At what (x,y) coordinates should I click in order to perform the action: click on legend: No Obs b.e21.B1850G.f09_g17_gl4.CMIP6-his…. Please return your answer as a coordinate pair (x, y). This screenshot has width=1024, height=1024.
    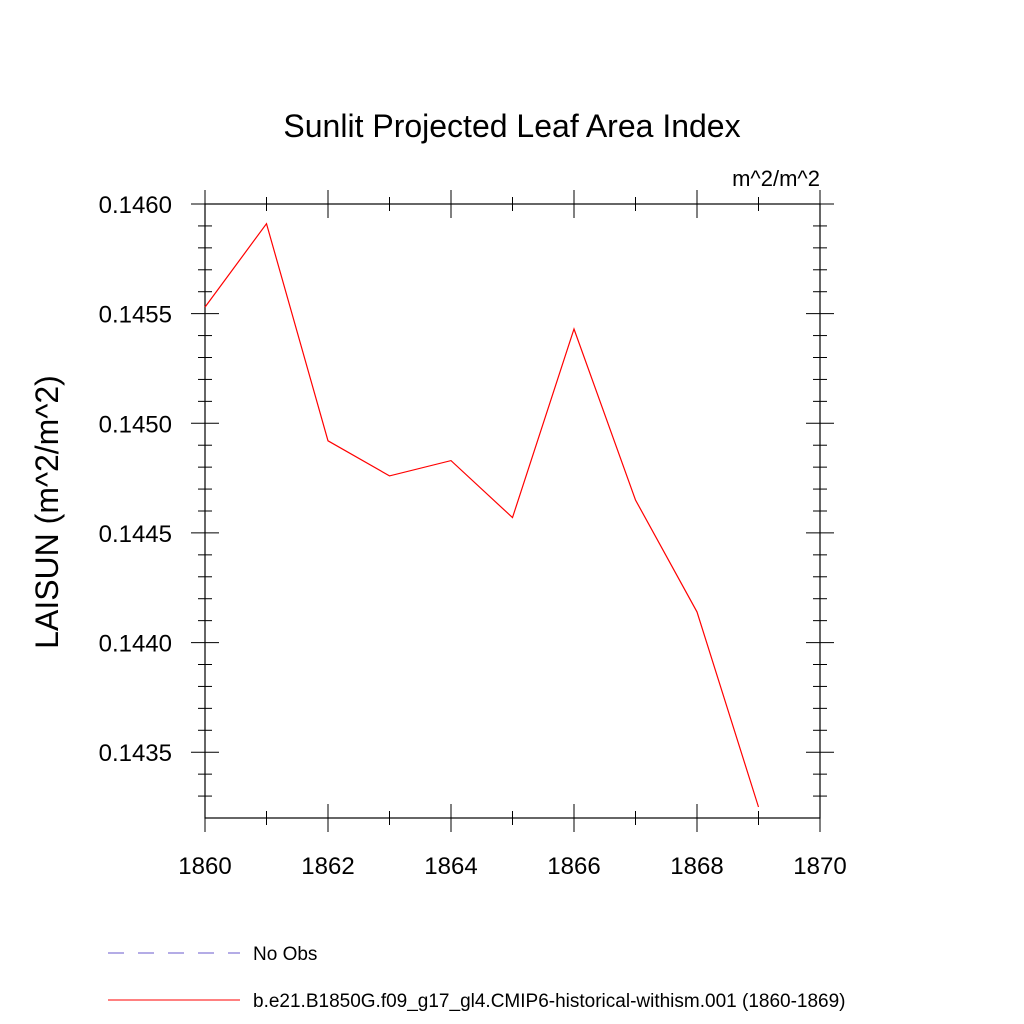
    Looking at the image, I should click on (477, 978).